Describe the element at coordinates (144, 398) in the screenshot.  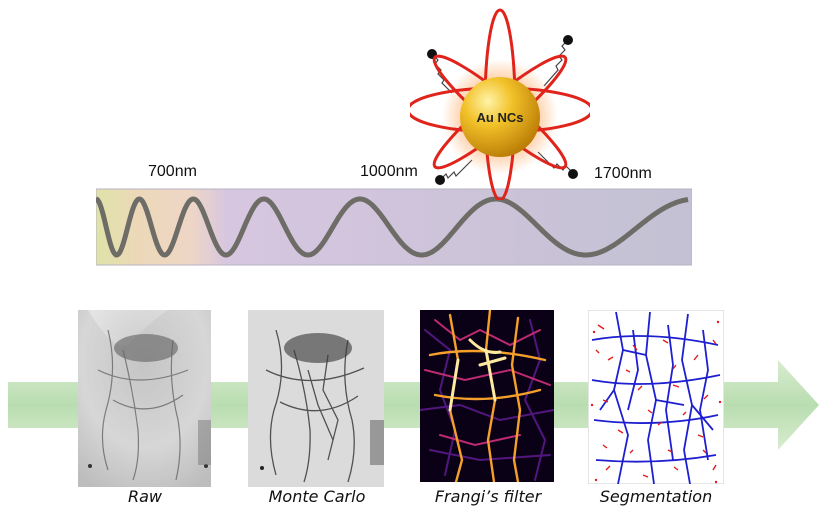
I see `raw-image` at that location.